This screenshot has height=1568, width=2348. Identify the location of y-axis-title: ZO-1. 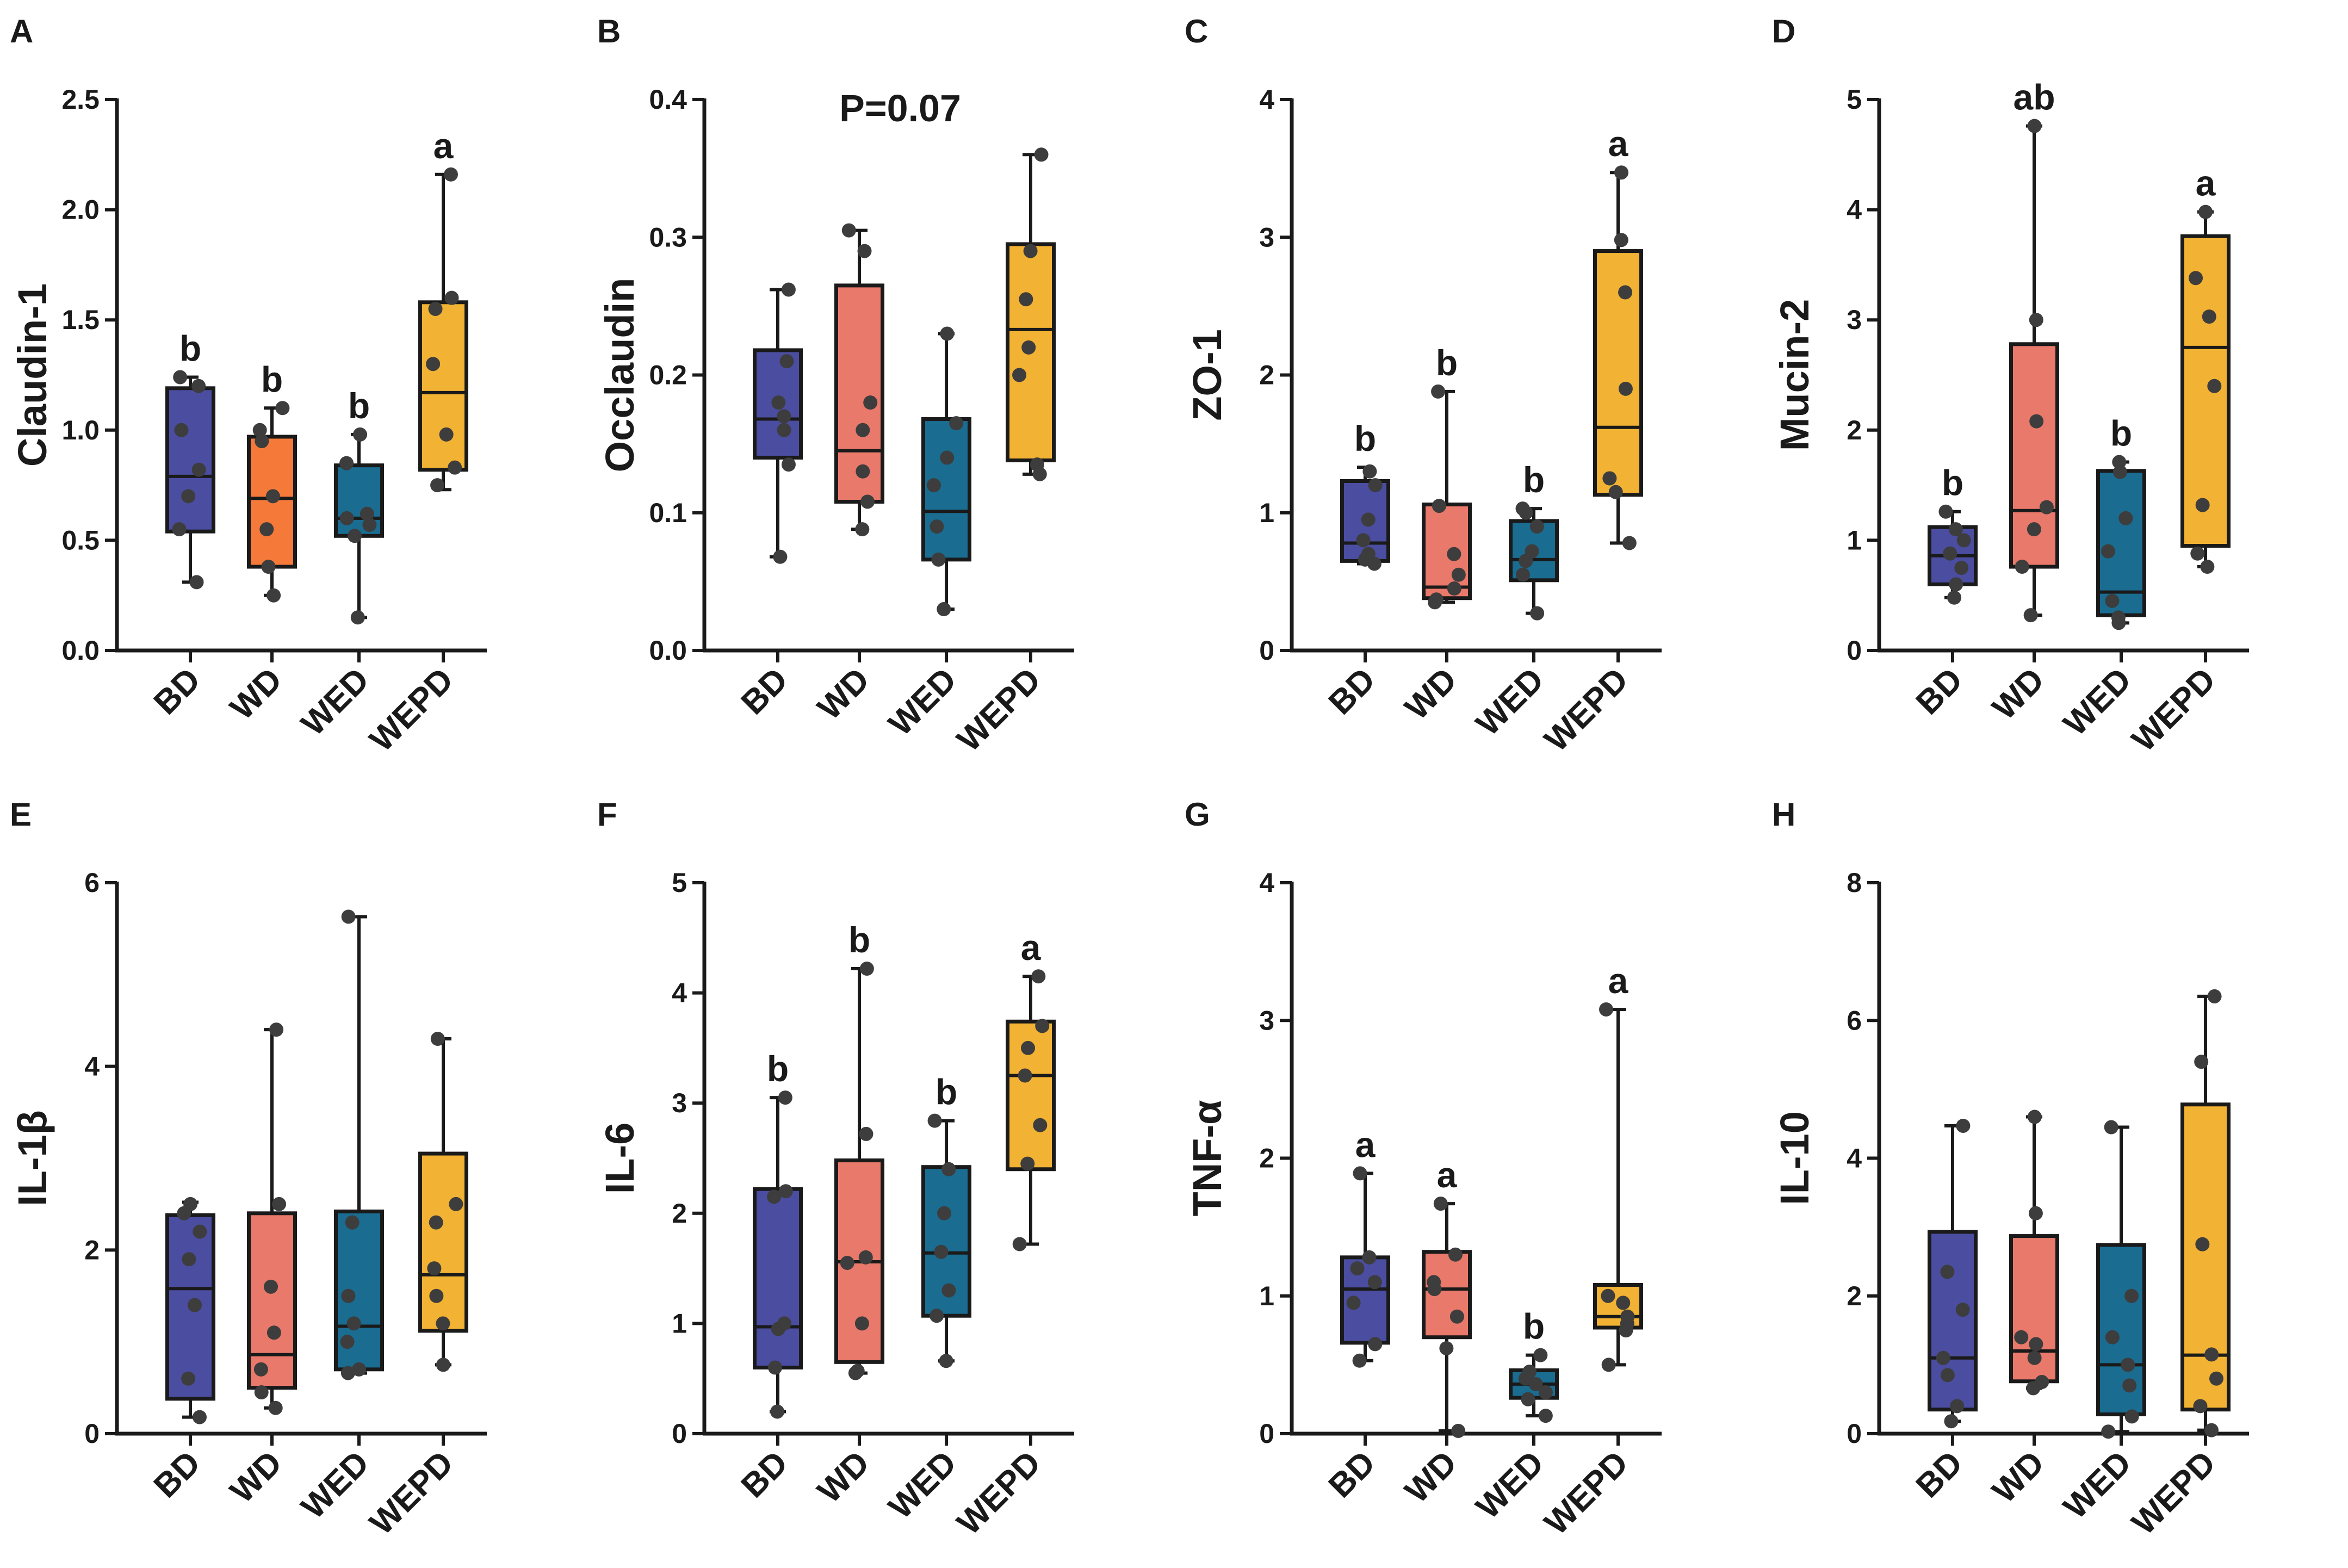
(1208, 375).